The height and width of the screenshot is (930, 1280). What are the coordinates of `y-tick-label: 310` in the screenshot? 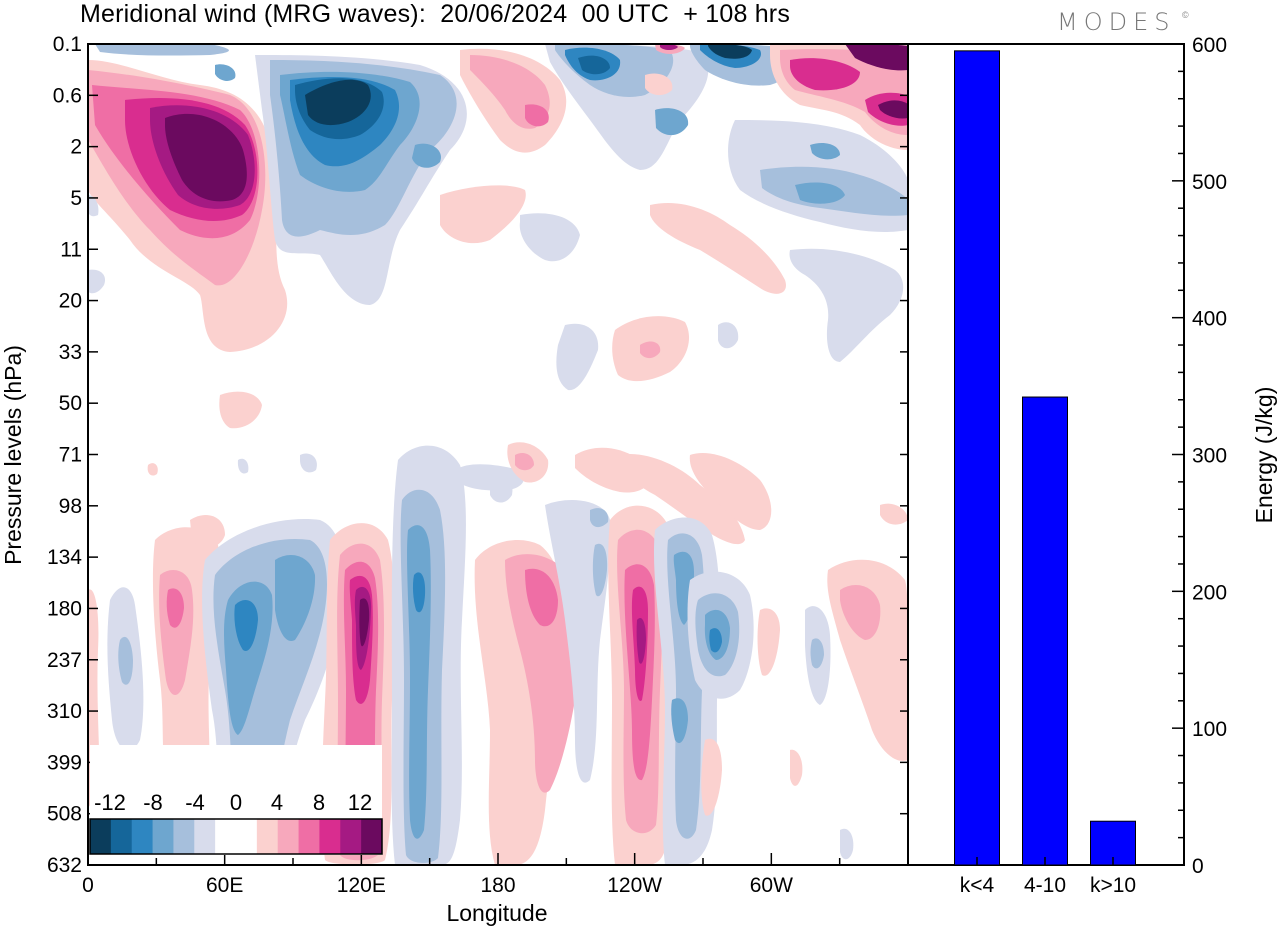 It's located at (64, 711).